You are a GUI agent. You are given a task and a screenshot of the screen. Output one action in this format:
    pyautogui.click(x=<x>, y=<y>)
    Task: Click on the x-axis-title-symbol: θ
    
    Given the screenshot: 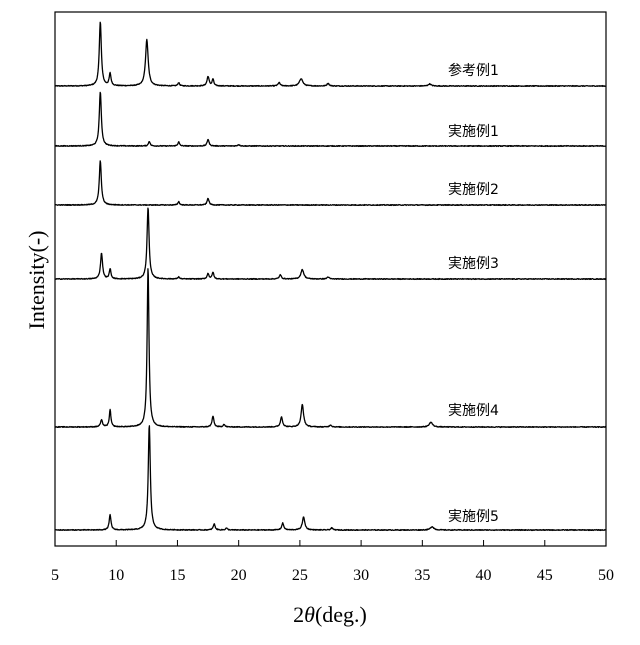 What is the action you would take?
    pyautogui.click(x=309, y=614)
    